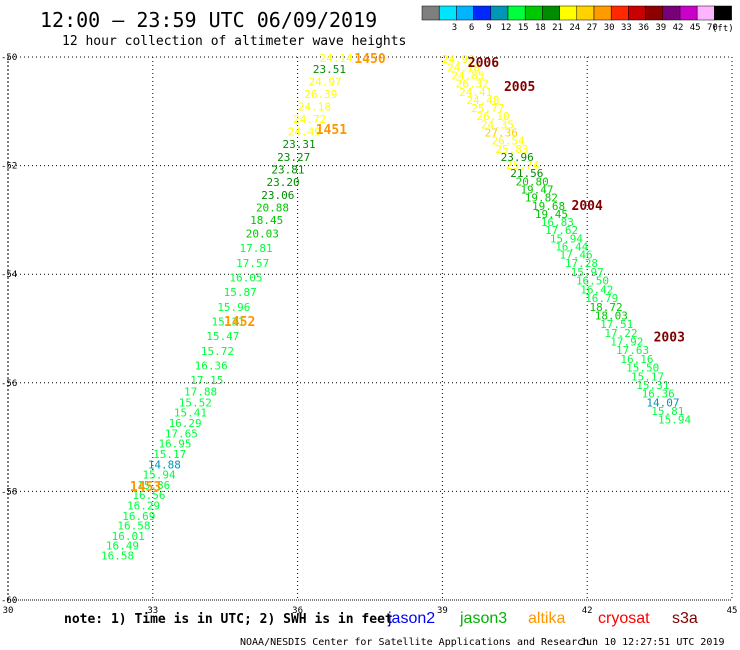  I want to click on wave-height-value: 15.47, so click(222, 336).